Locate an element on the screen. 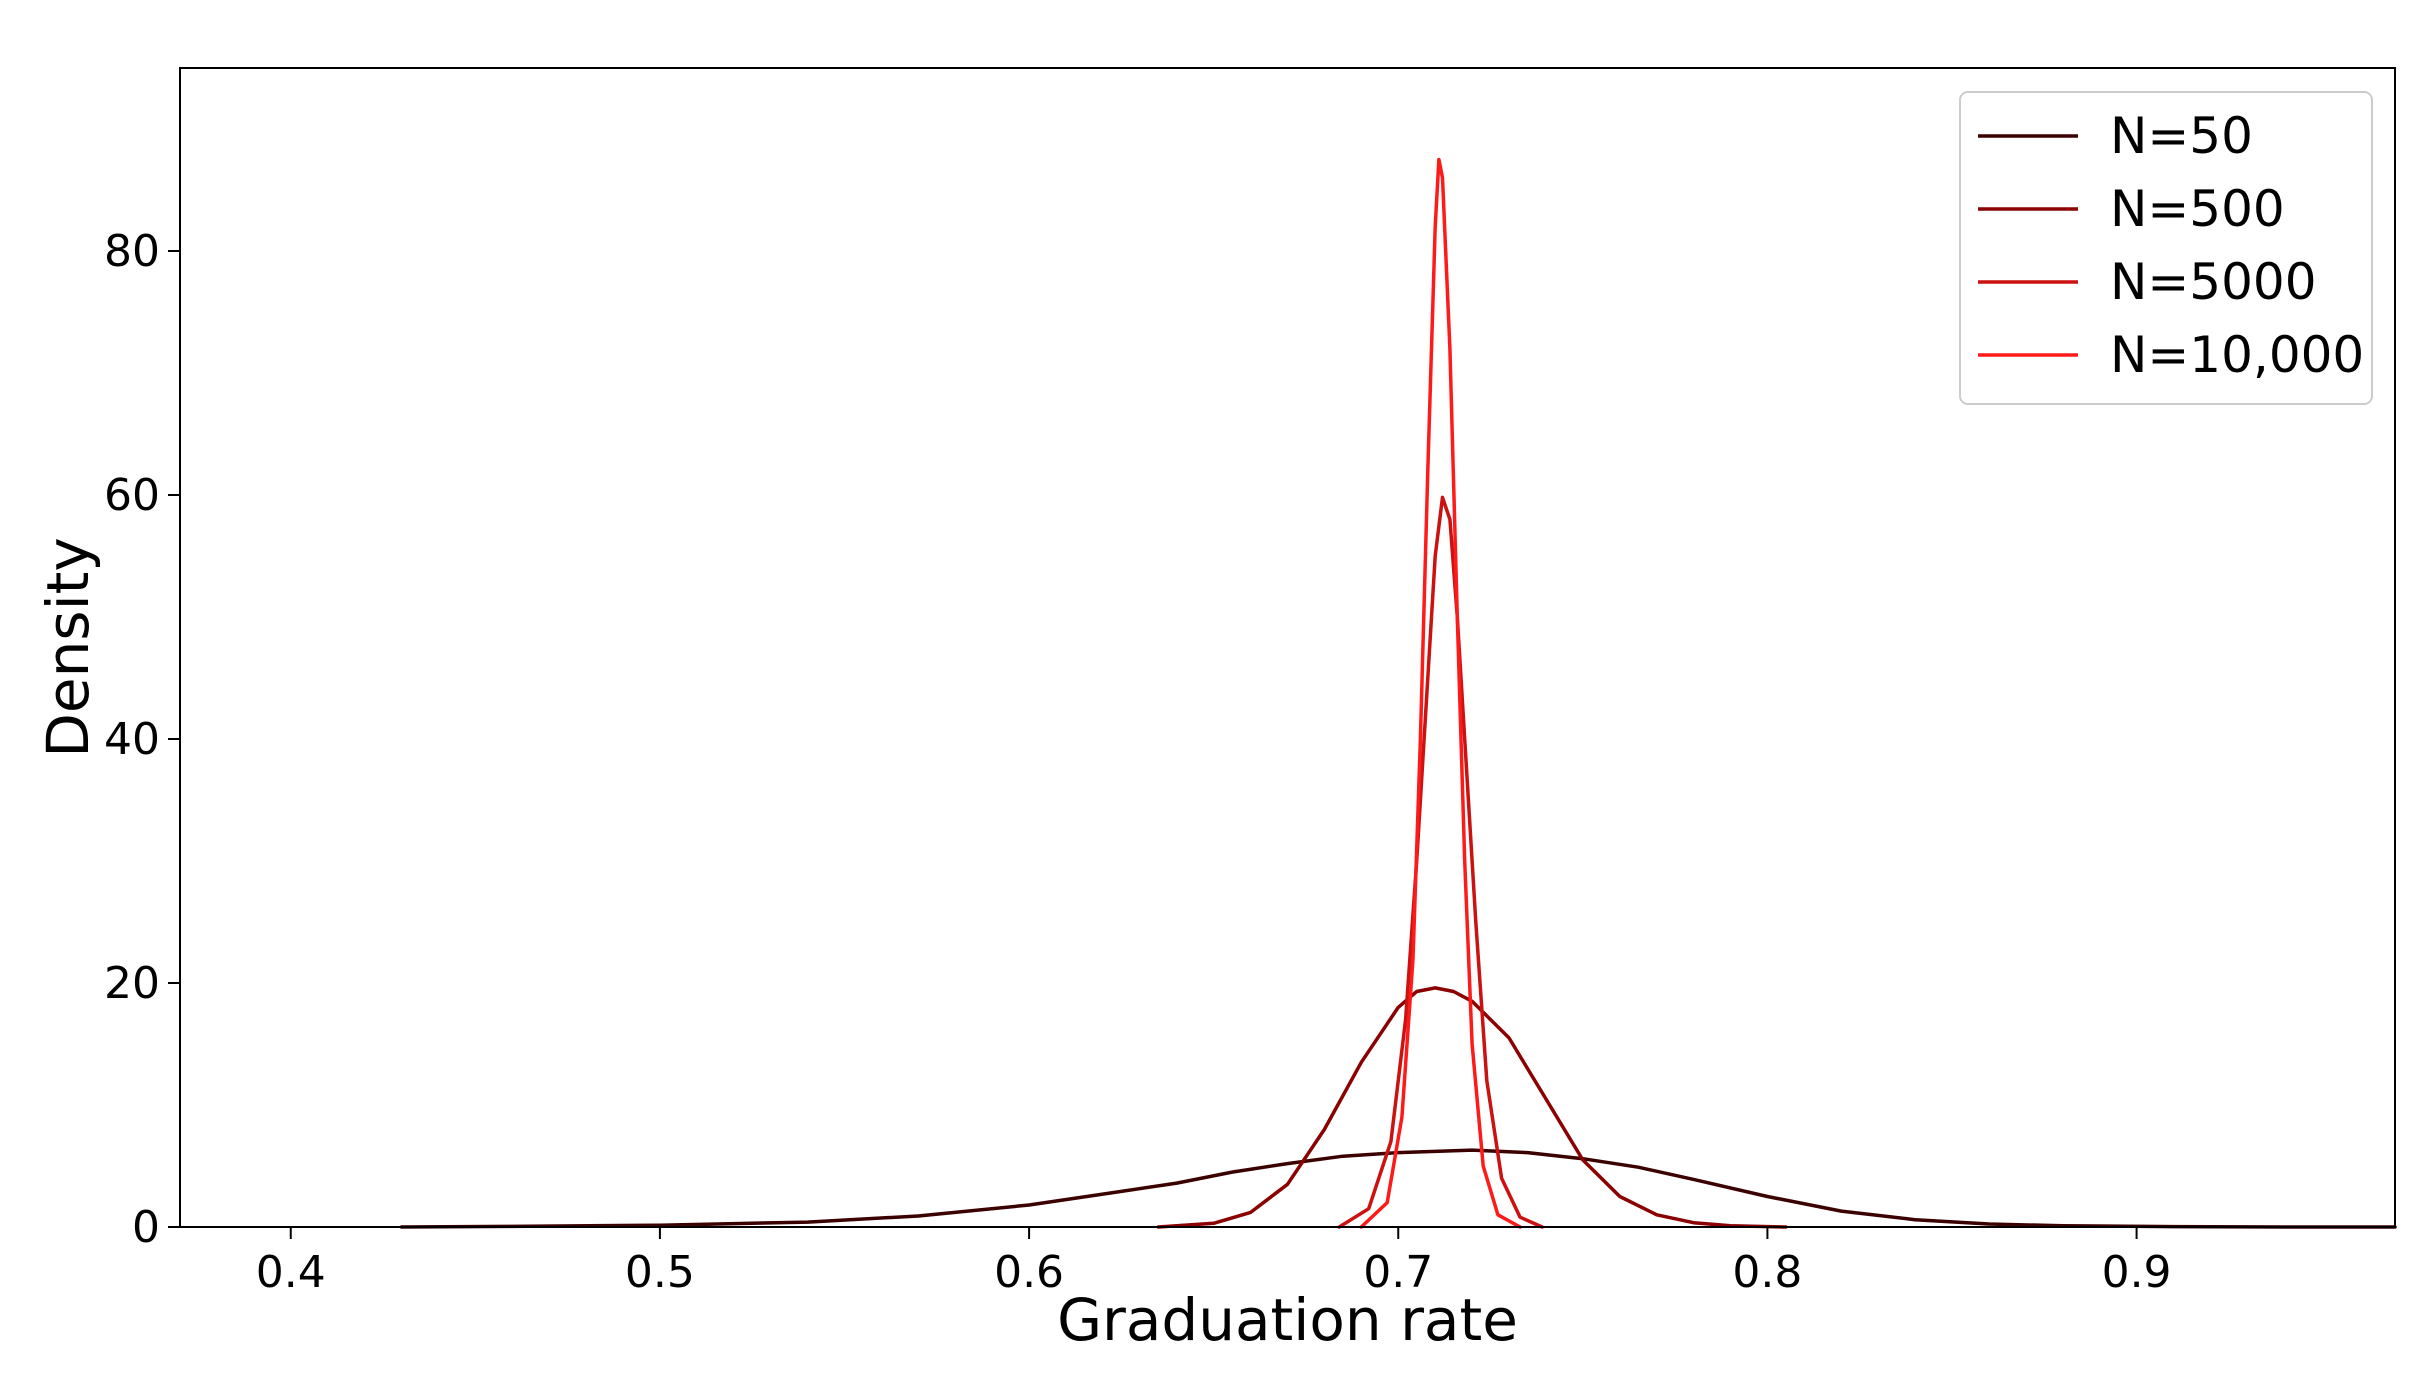 The width and height of the screenshot is (2427, 1384). x-tick-label: 0.5 is located at coordinates (660, 1272).